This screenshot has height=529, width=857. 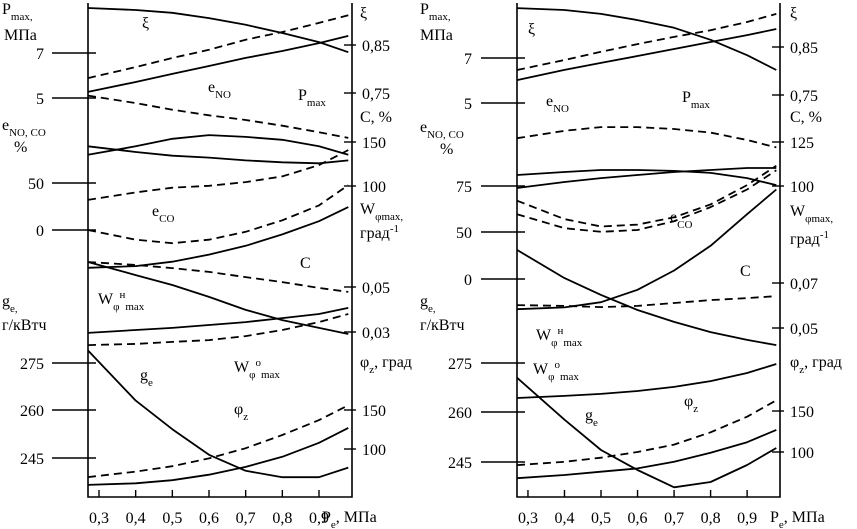 I want to click on axis-title-part: %, so click(x=20, y=147).